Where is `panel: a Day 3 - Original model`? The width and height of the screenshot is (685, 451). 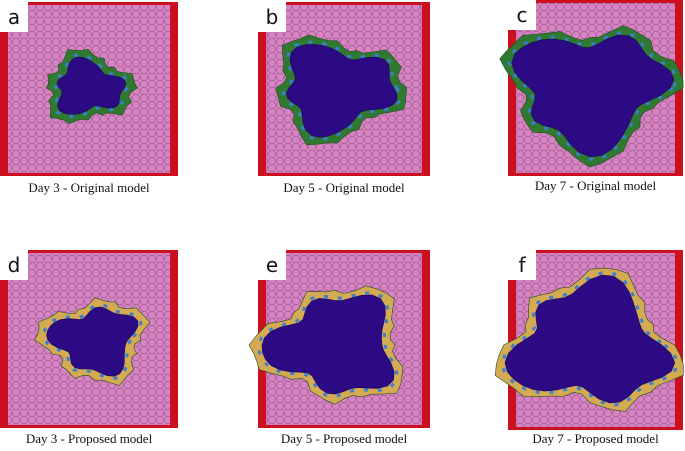
panel: a Day 3 - Original model is located at coordinates (89, 98).